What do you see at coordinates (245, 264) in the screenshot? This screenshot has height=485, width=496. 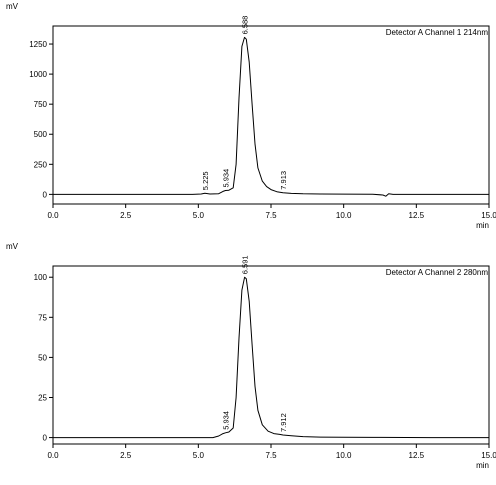 I see `peak-retention-label: 6.591` at bounding box center [245, 264].